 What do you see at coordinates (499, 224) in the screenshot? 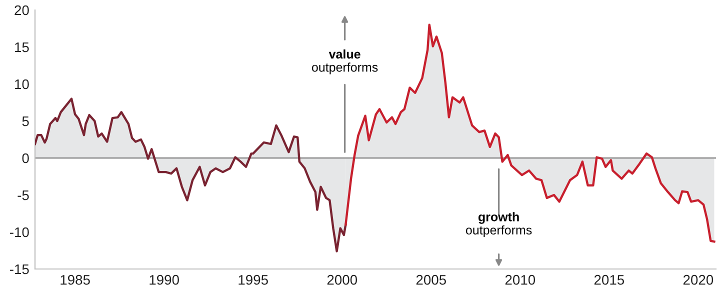
I see `annotation: growth outperforms` at bounding box center [499, 224].